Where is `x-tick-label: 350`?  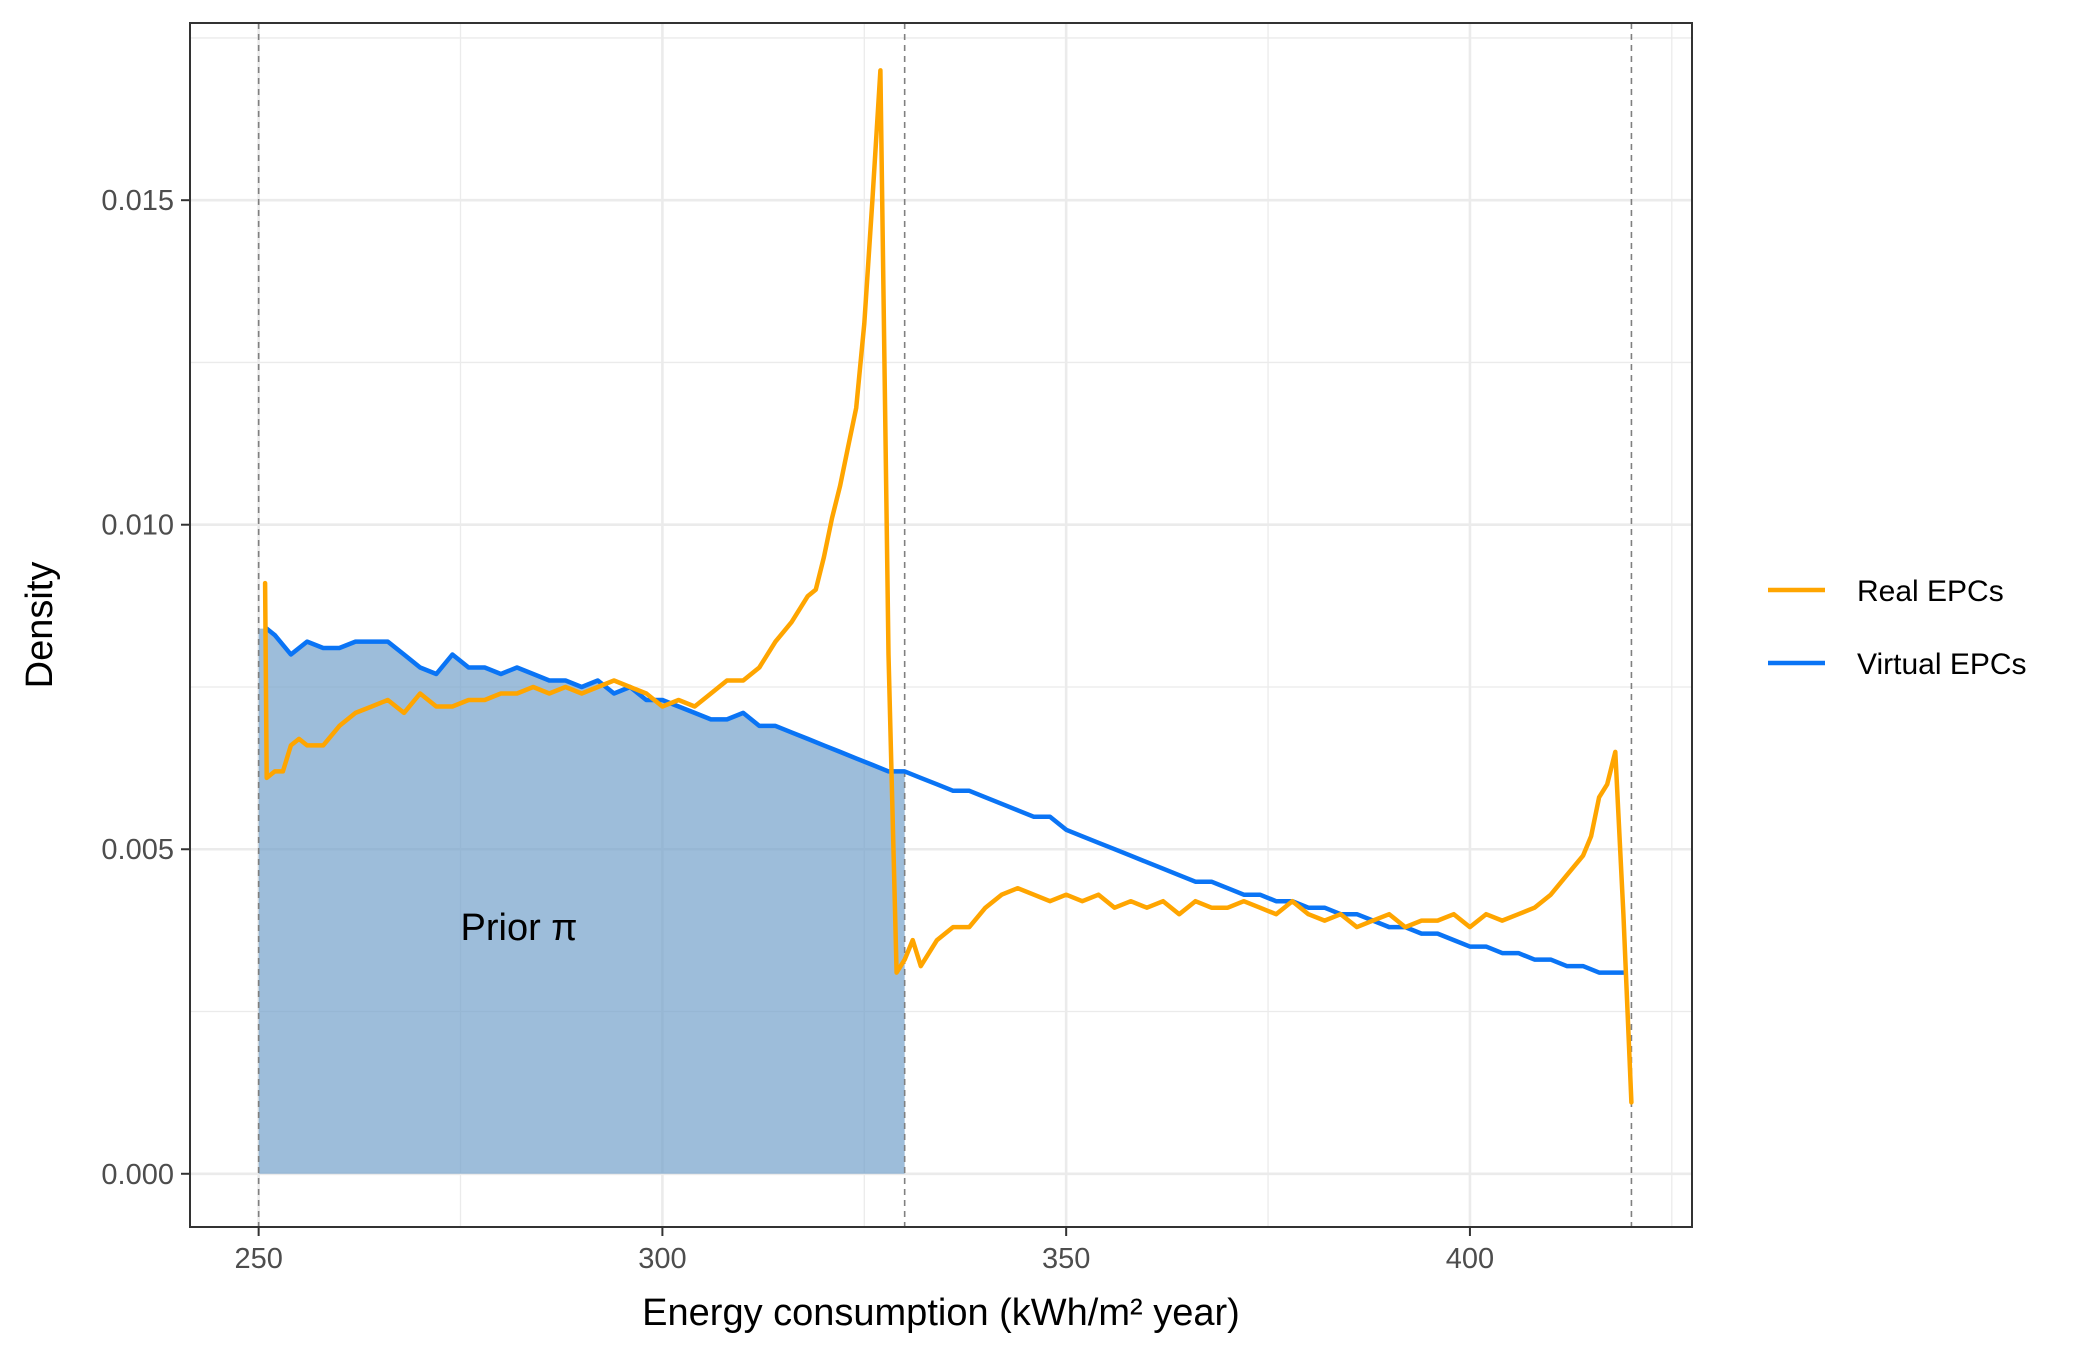
x-tick-label: 350 is located at coordinates (1066, 1259).